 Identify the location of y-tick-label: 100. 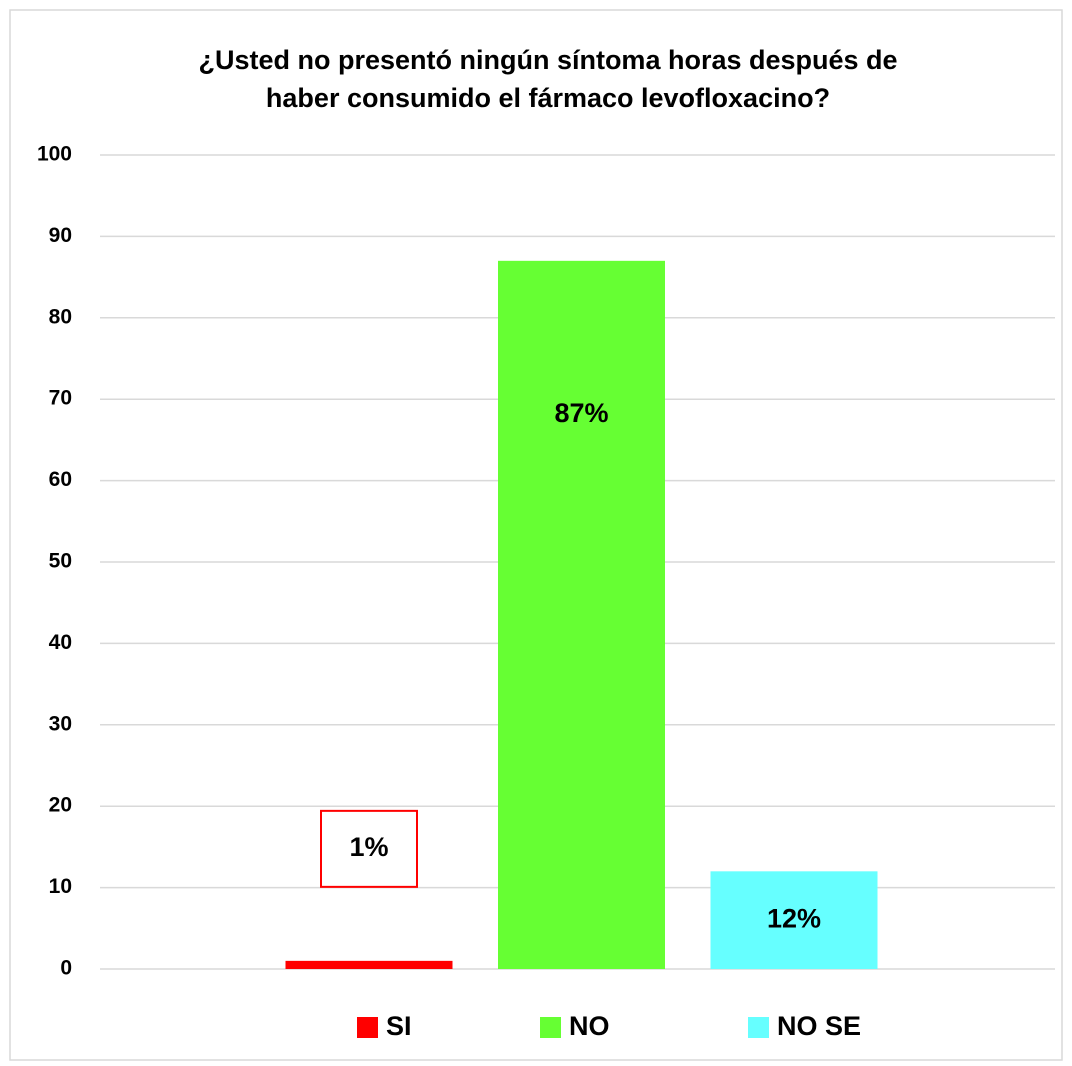
(54, 154).